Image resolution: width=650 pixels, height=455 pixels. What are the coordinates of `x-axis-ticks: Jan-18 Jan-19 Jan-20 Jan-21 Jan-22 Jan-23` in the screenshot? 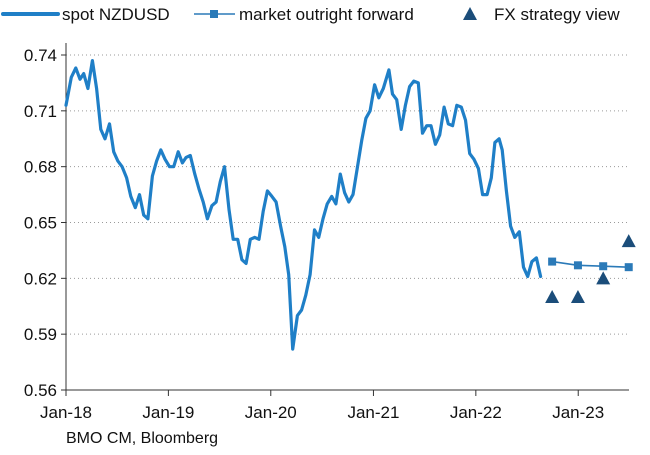 It's located at (322, 406).